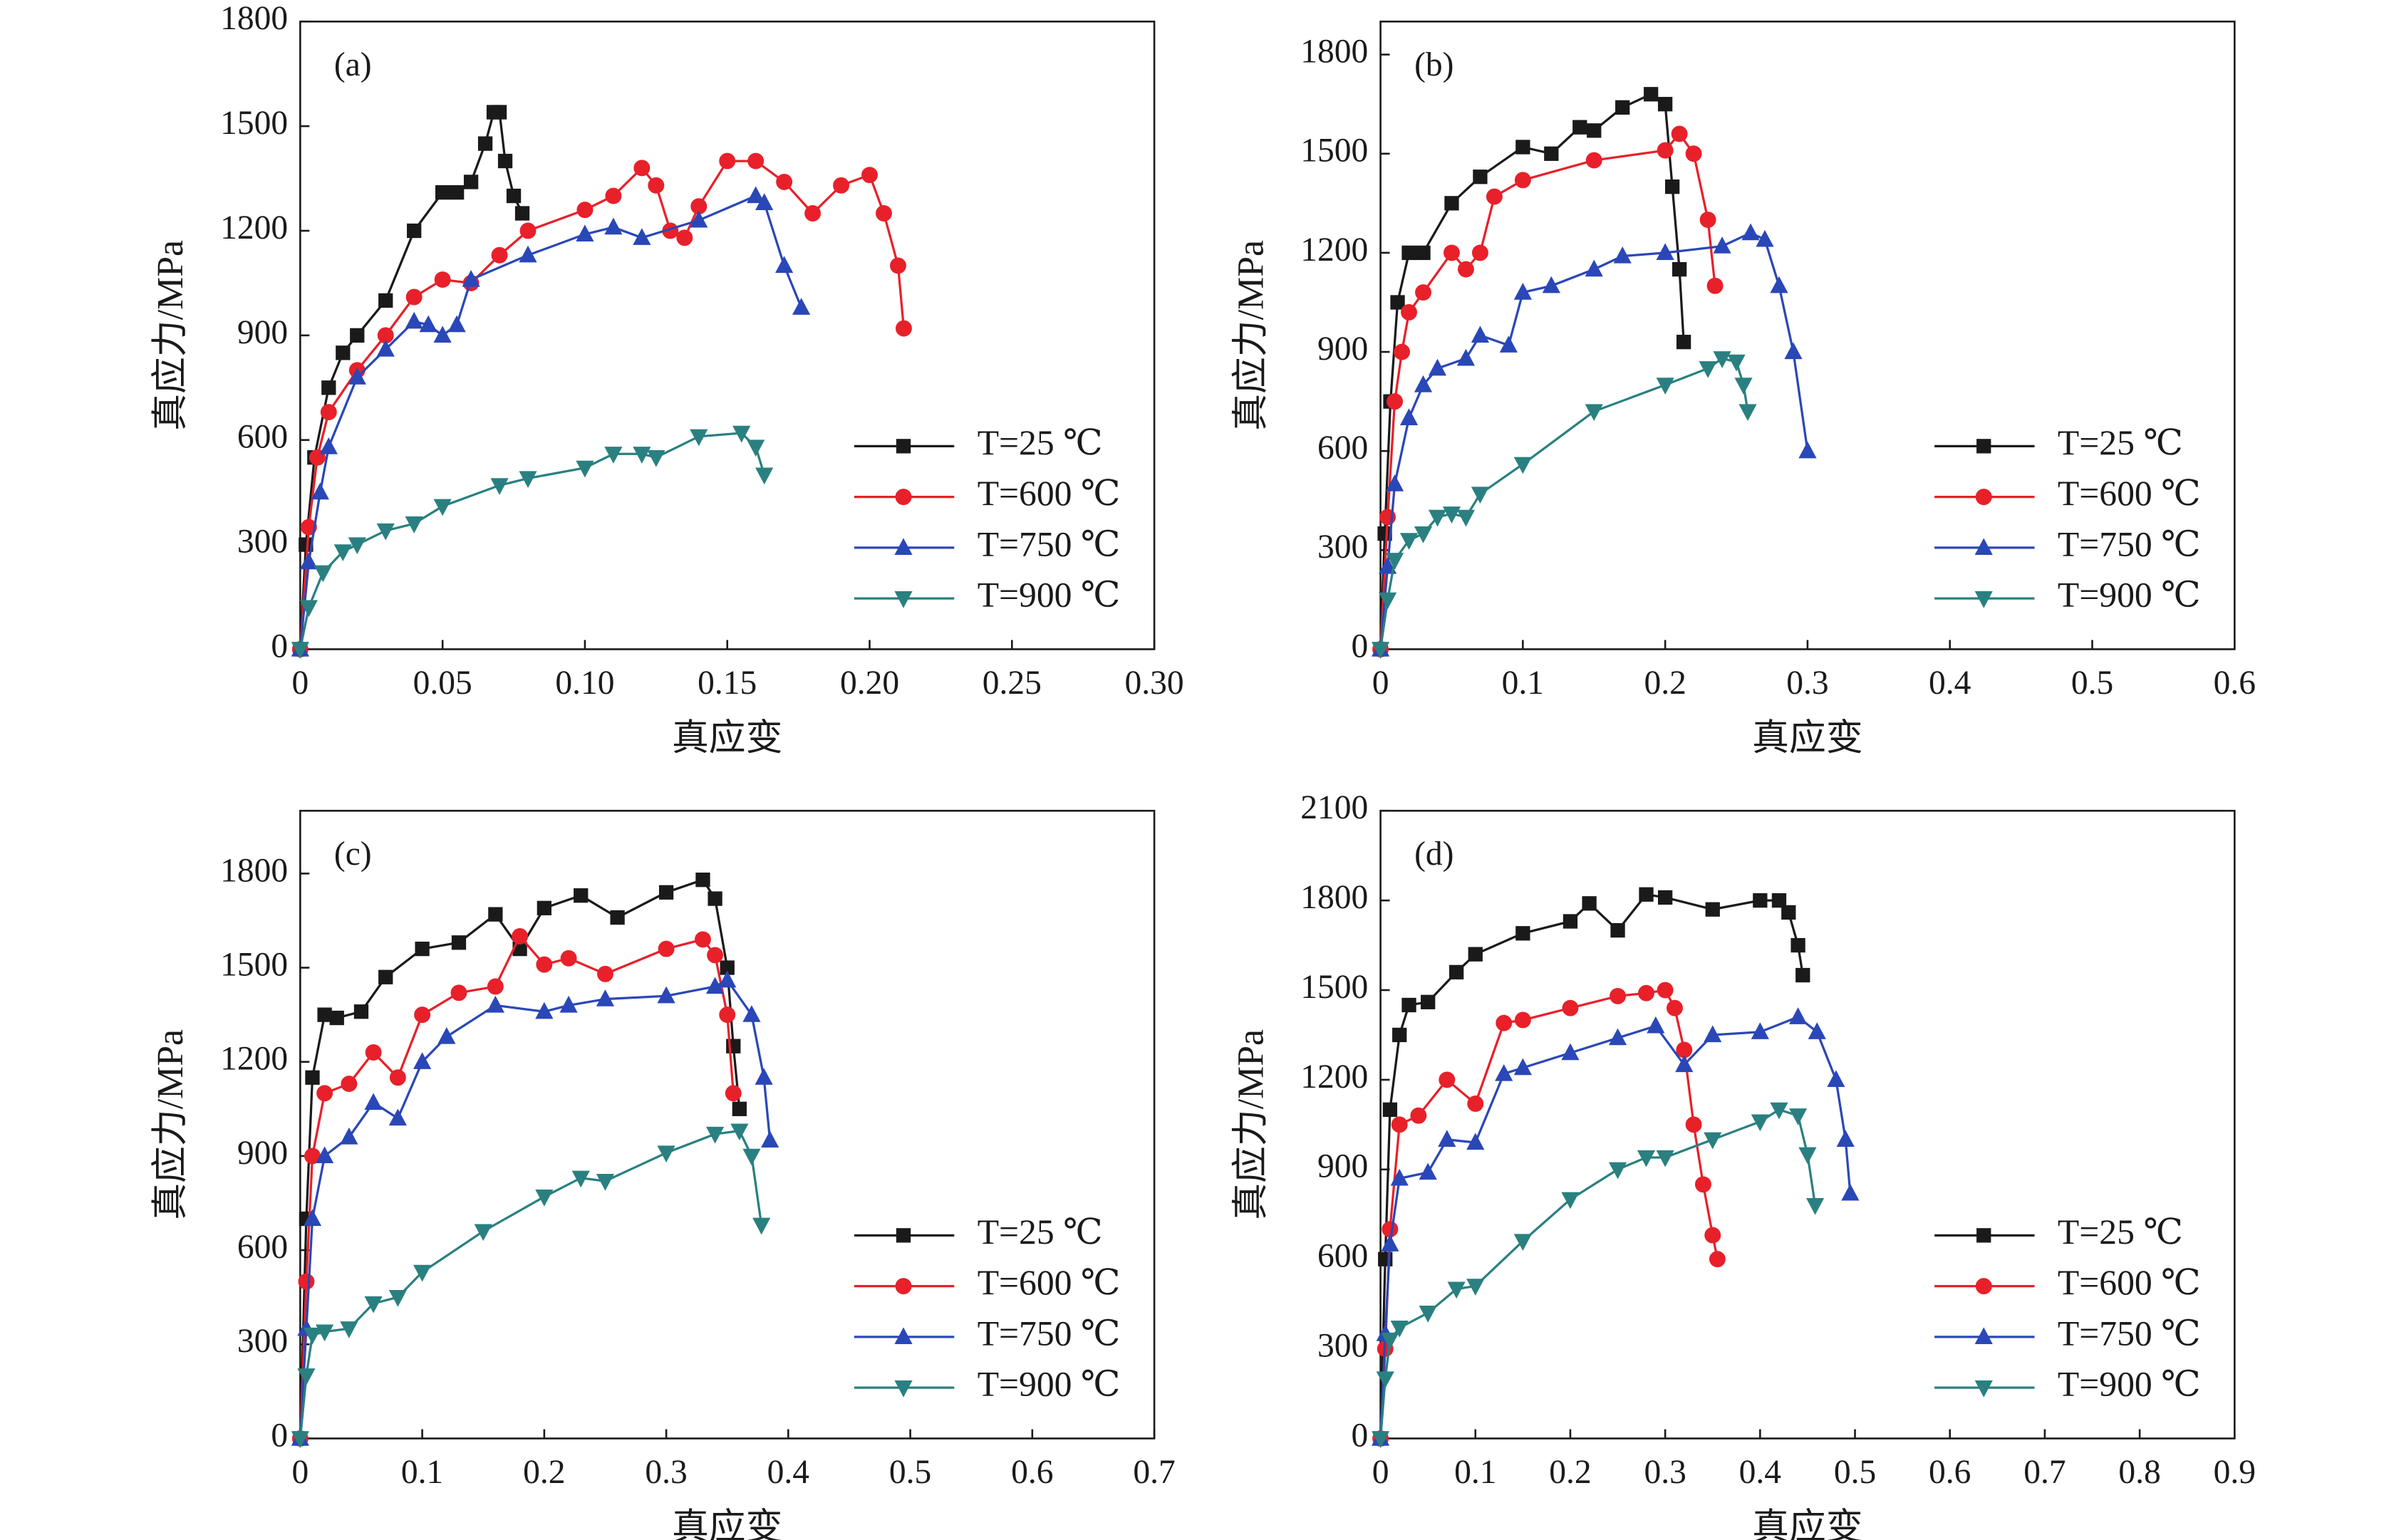 The height and width of the screenshot is (1540, 2384). I want to click on y-tick-label: 1500, so click(254, 965).